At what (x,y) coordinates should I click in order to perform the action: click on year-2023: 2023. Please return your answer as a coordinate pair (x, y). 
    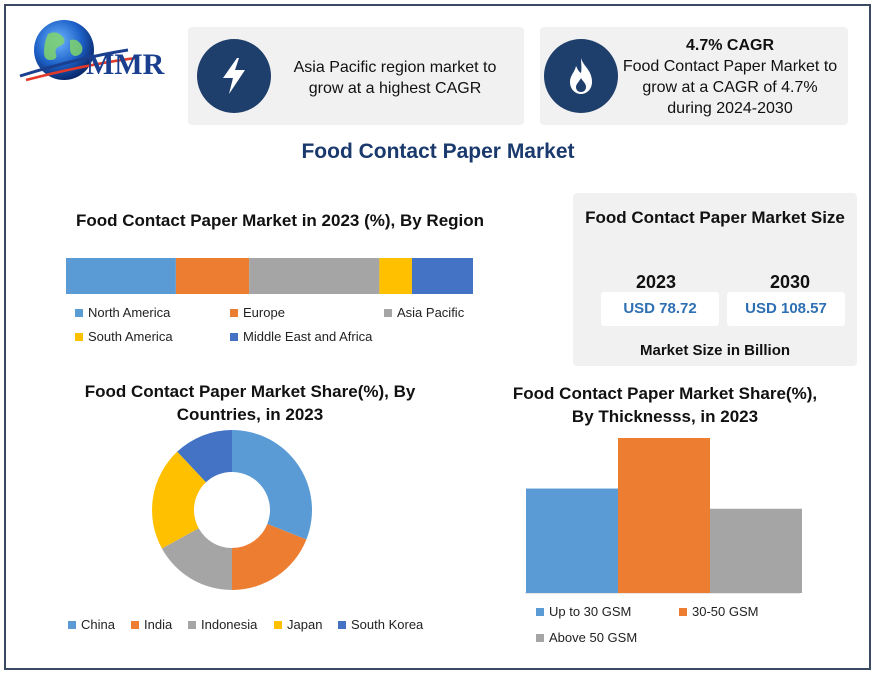
    Looking at the image, I should click on (656, 282).